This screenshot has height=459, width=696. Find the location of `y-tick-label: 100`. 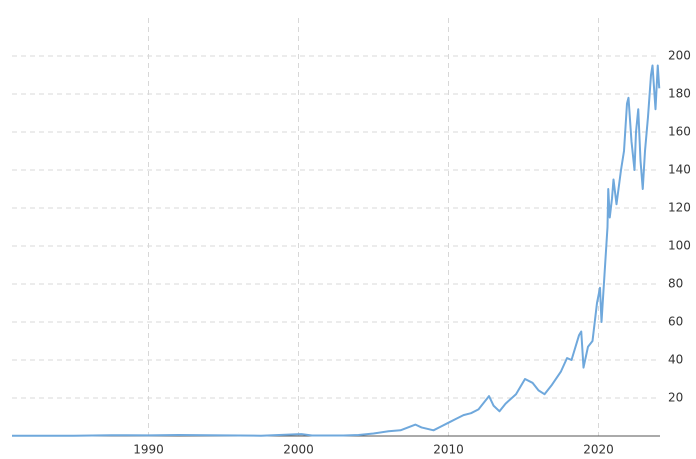

y-tick-label: 100 is located at coordinates (679, 246).